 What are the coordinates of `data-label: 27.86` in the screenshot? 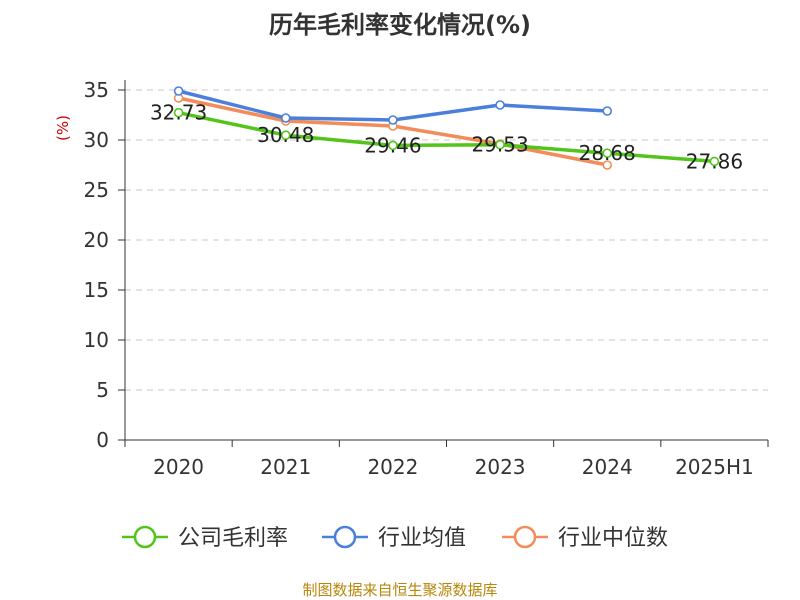 It's located at (714, 161).